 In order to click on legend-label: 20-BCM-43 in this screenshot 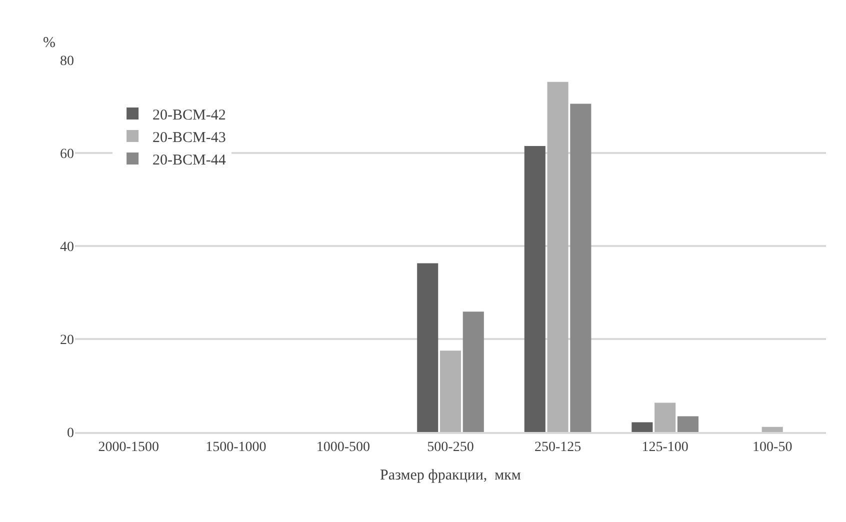, I will do `click(189, 138)`.